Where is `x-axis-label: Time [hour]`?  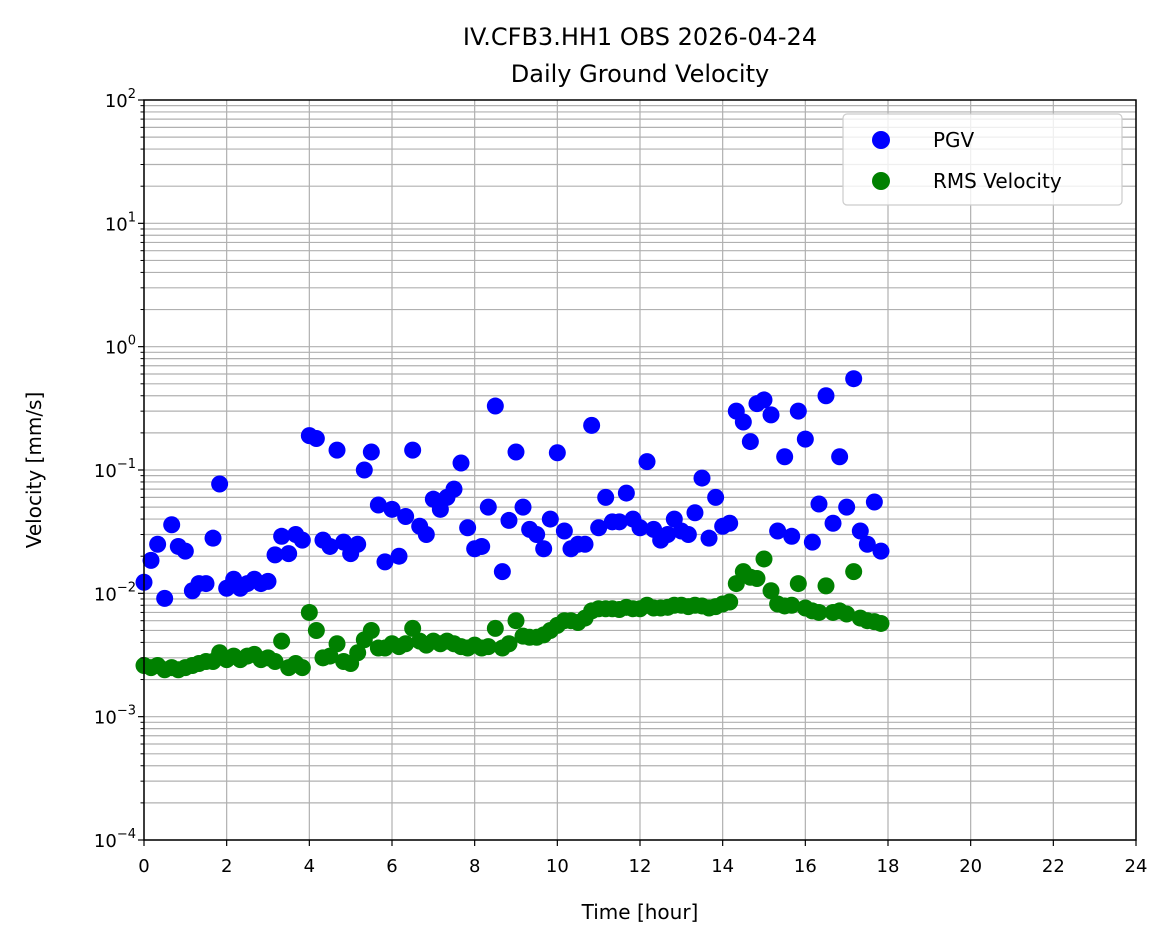
x-axis-label: Time [hour] is located at coordinates (640, 912).